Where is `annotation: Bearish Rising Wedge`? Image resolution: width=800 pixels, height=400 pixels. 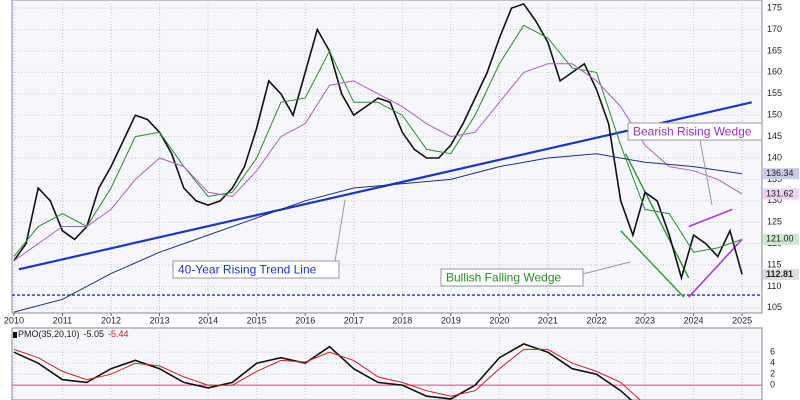
annotation: Bearish Rising Wedge is located at coordinates (692, 132).